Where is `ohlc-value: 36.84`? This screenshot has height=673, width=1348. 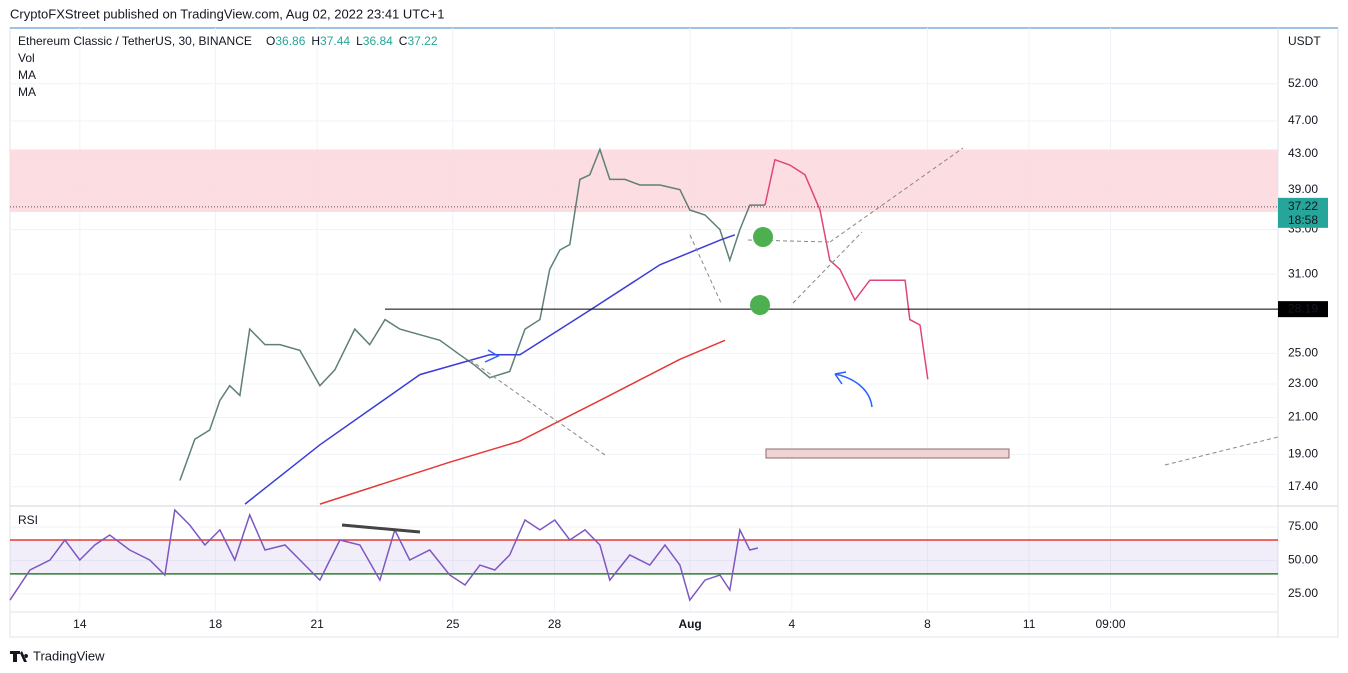
ohlc-value: 36.84 is located at coordinates (378, 41).